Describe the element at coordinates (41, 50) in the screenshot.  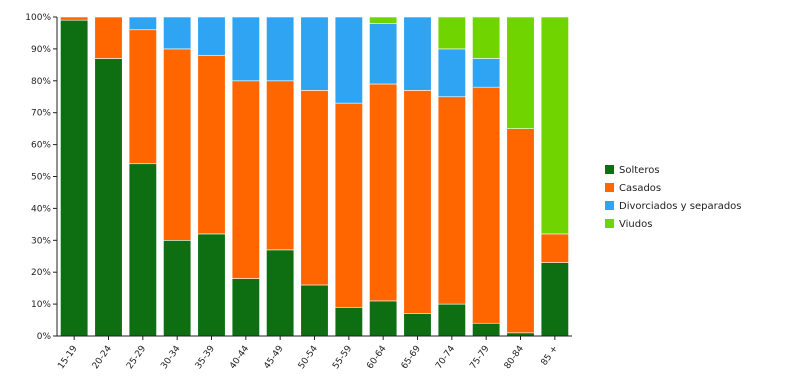
I see `y-tick-label: 90%` at that location.